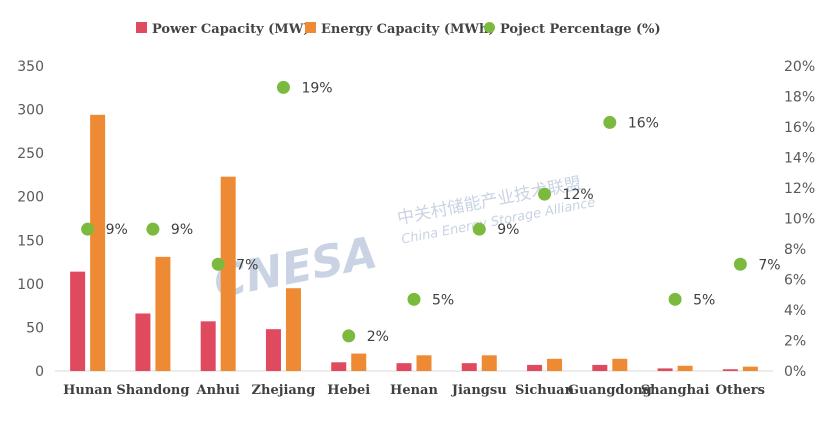  I want to click on y-right-tick-label: 10%, so click(799, 220).